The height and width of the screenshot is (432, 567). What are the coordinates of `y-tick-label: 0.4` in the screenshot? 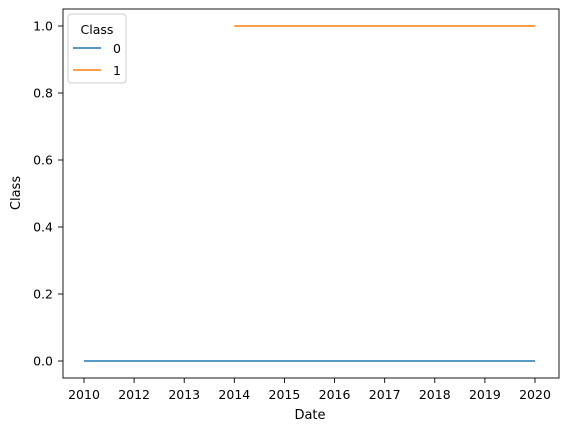 It's located at (43, 227).